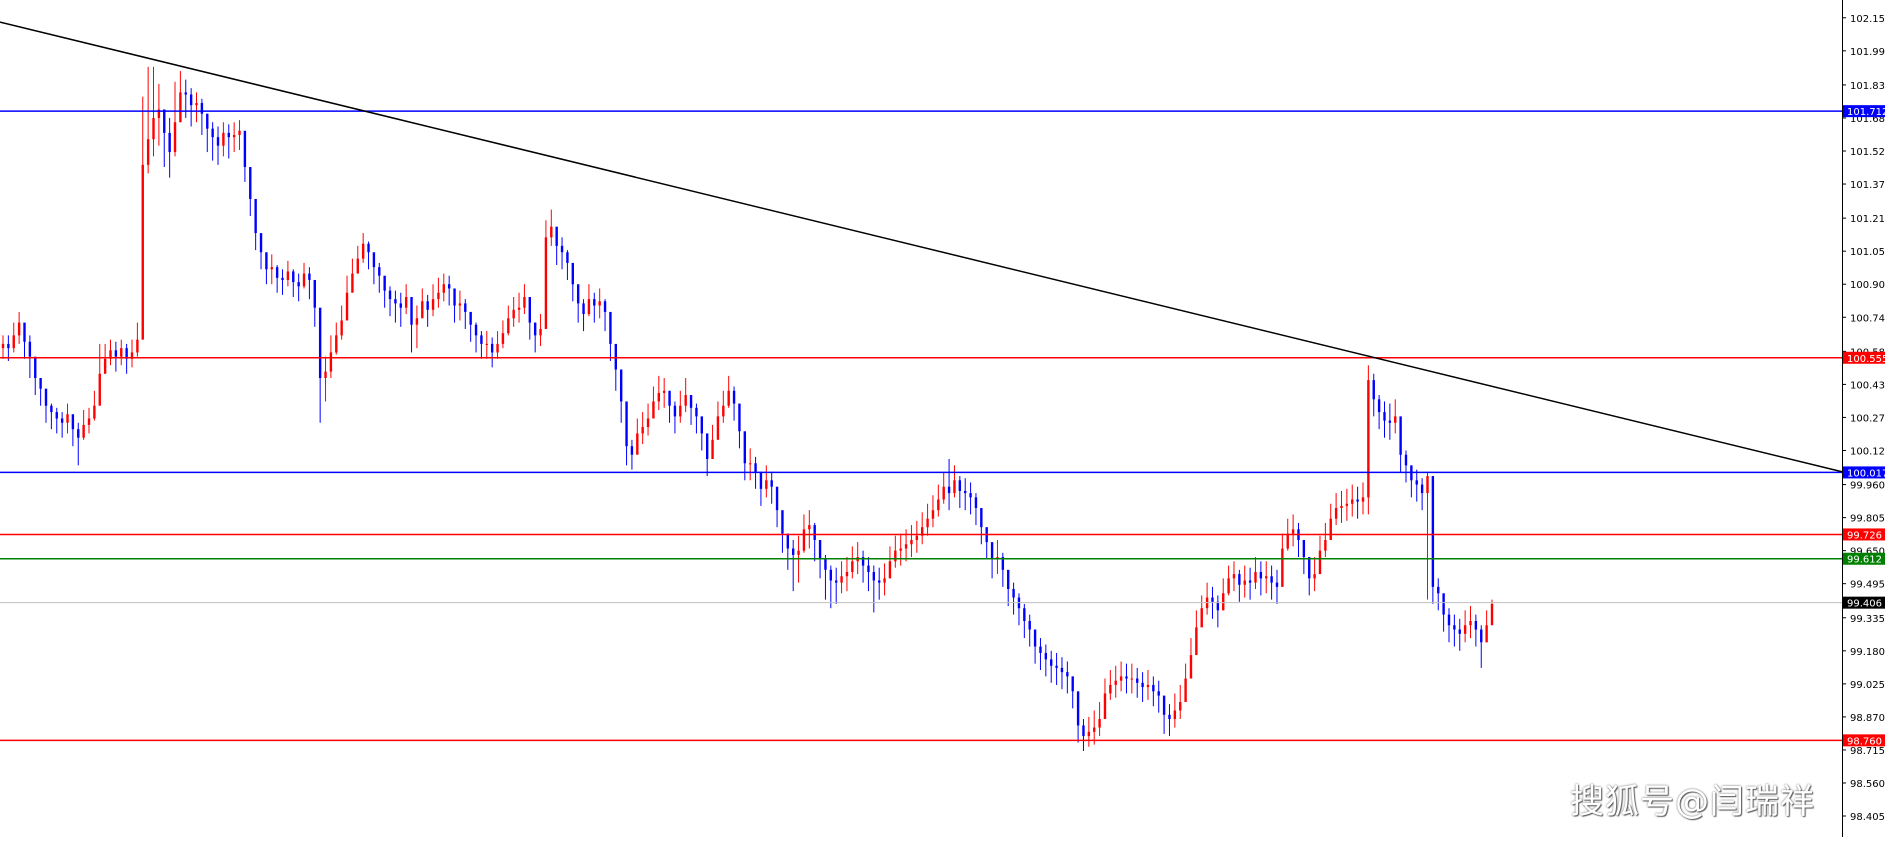  Describe the element at coordinates (1867, 285) in the screenshot. I see `y-tick-label: 100.900` at that location.